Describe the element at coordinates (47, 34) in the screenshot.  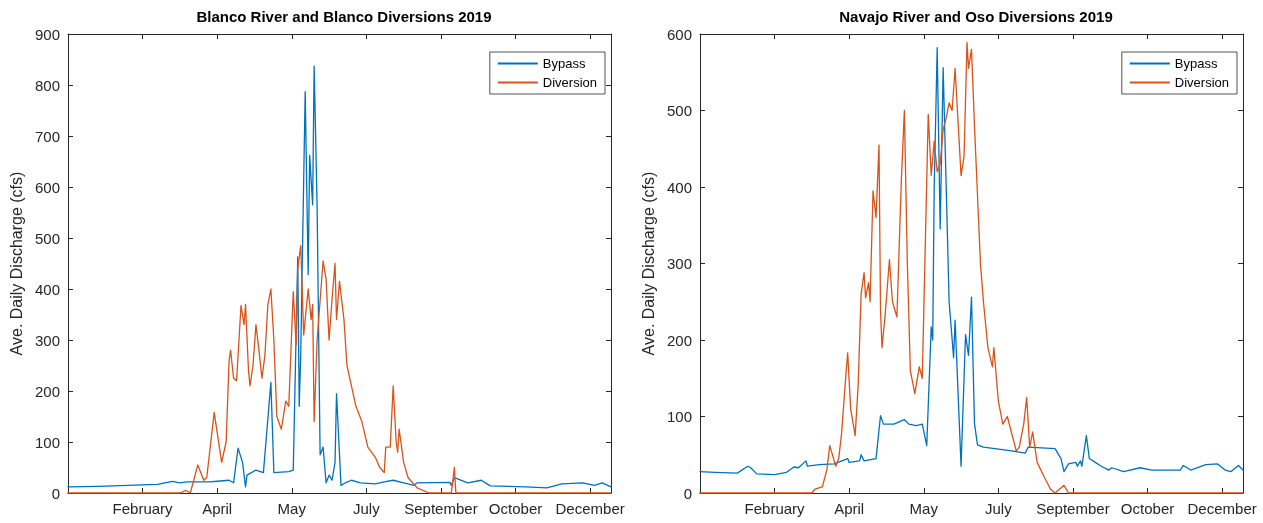
I see `y-tick-label: 900` at that location.